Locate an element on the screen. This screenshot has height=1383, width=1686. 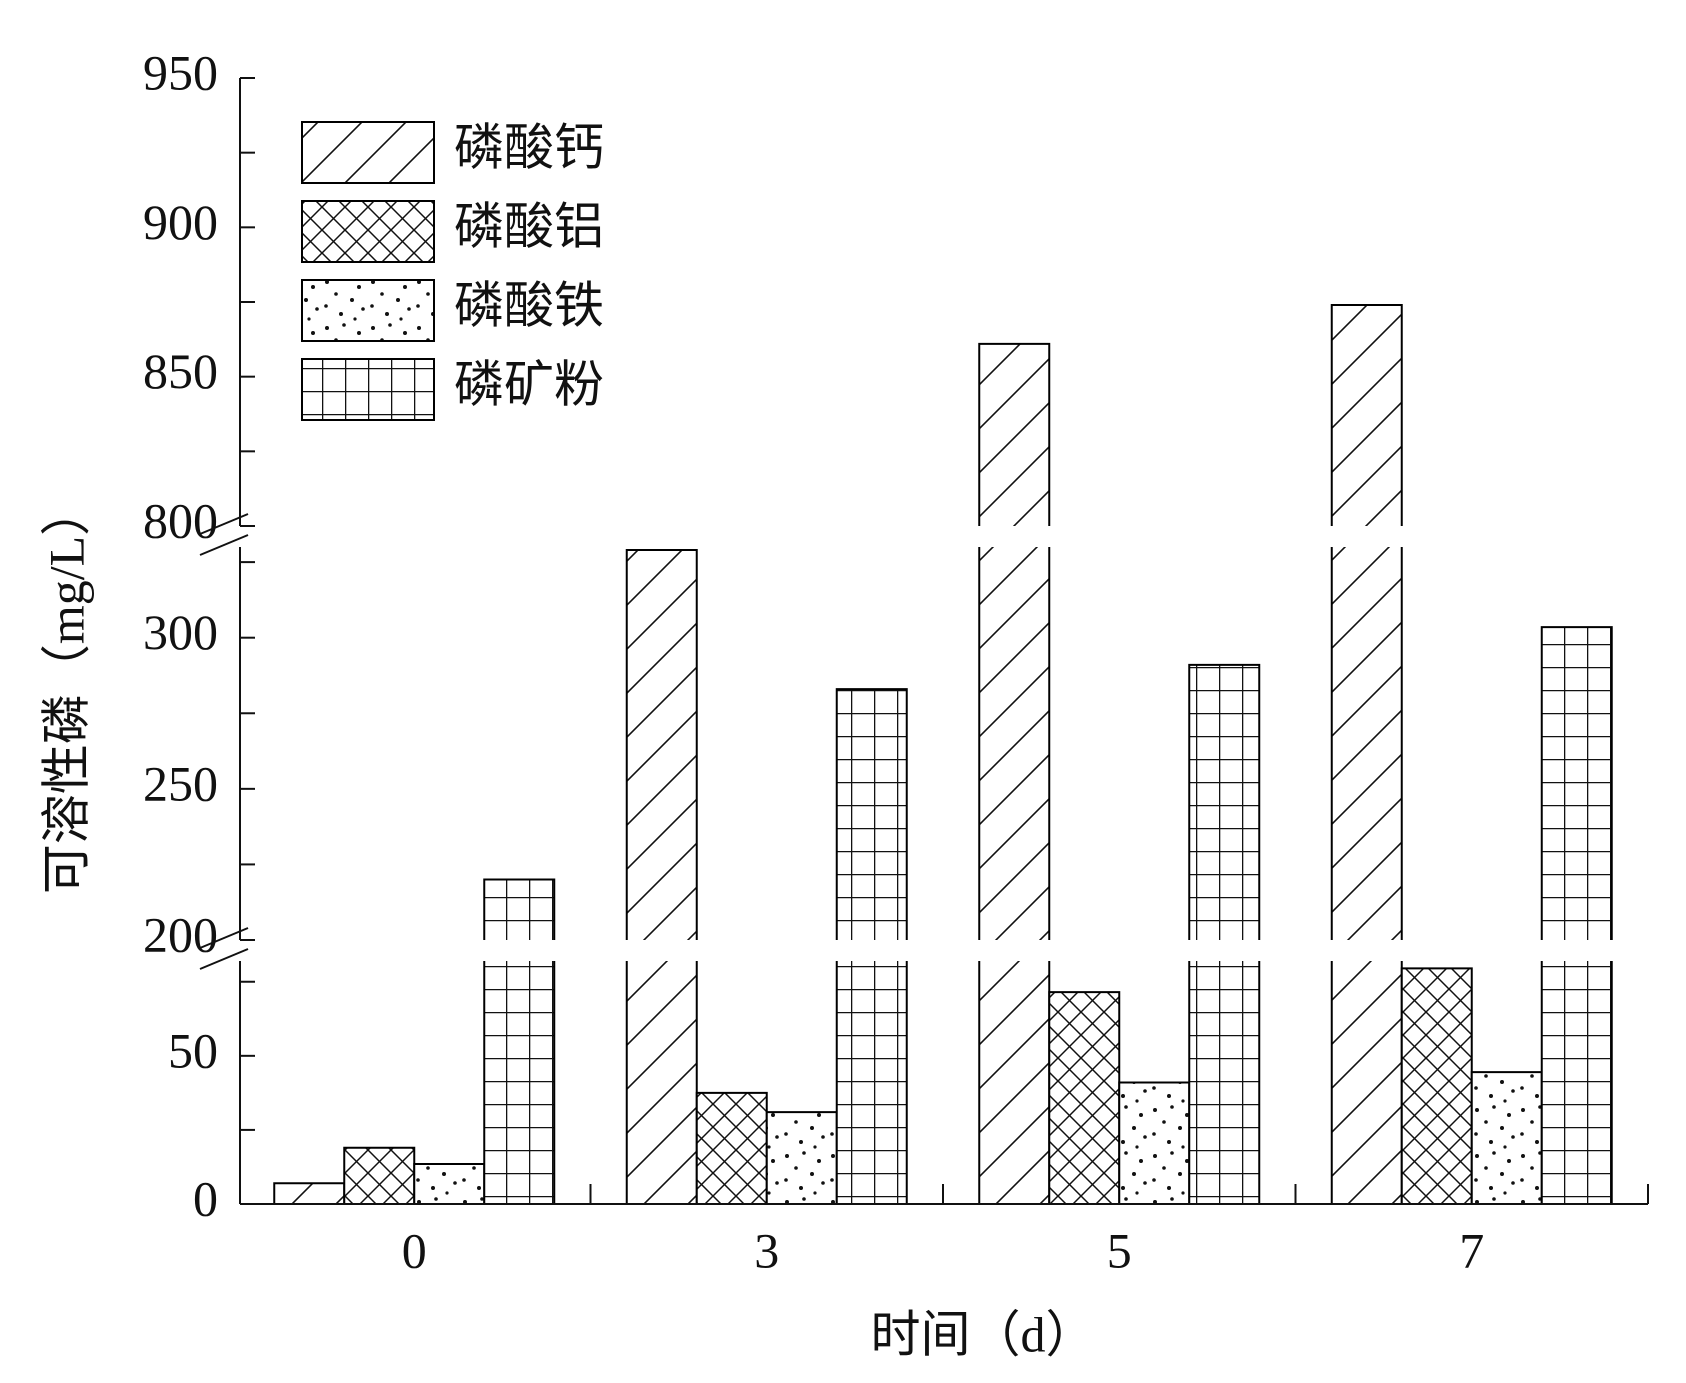
y-tick-label: 250 is located at coordinates (180, 783).